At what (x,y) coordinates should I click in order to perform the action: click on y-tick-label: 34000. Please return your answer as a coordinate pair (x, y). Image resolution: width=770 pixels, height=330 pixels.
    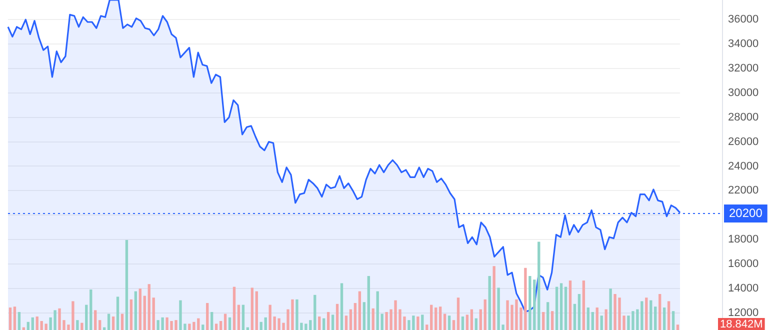
    Looking at the image, I should click on (743, 44).